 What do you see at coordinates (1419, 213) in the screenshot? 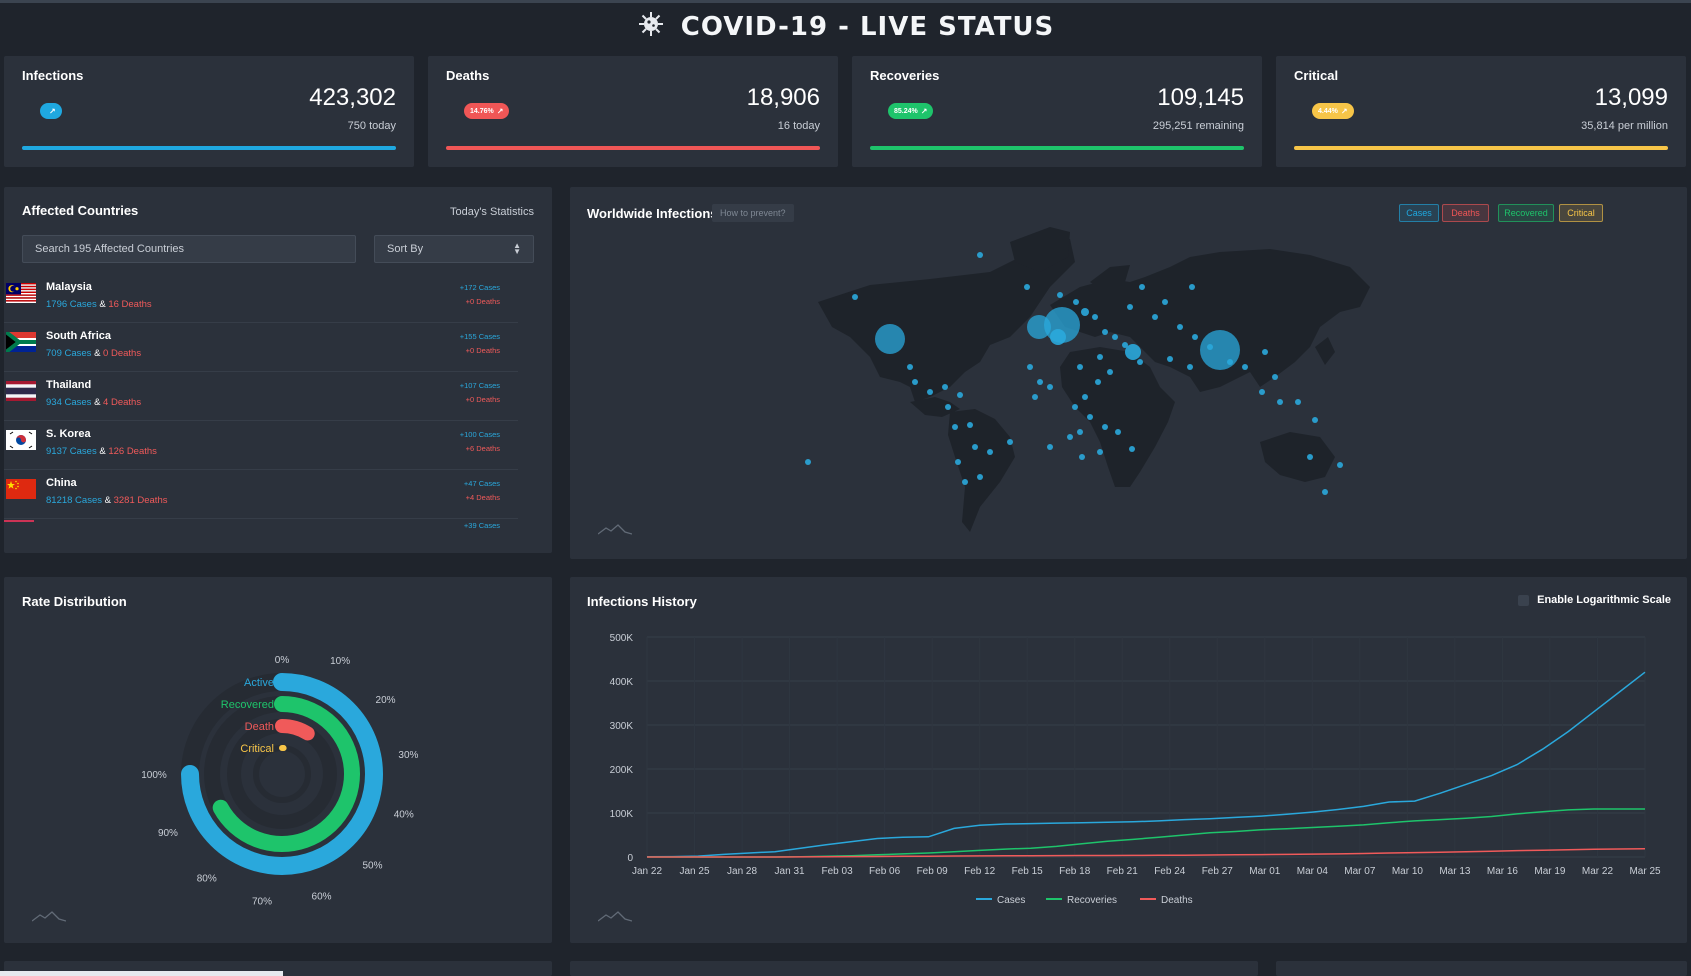
I see `toggle-cases: Cases` at bounding box center [1419, 213].